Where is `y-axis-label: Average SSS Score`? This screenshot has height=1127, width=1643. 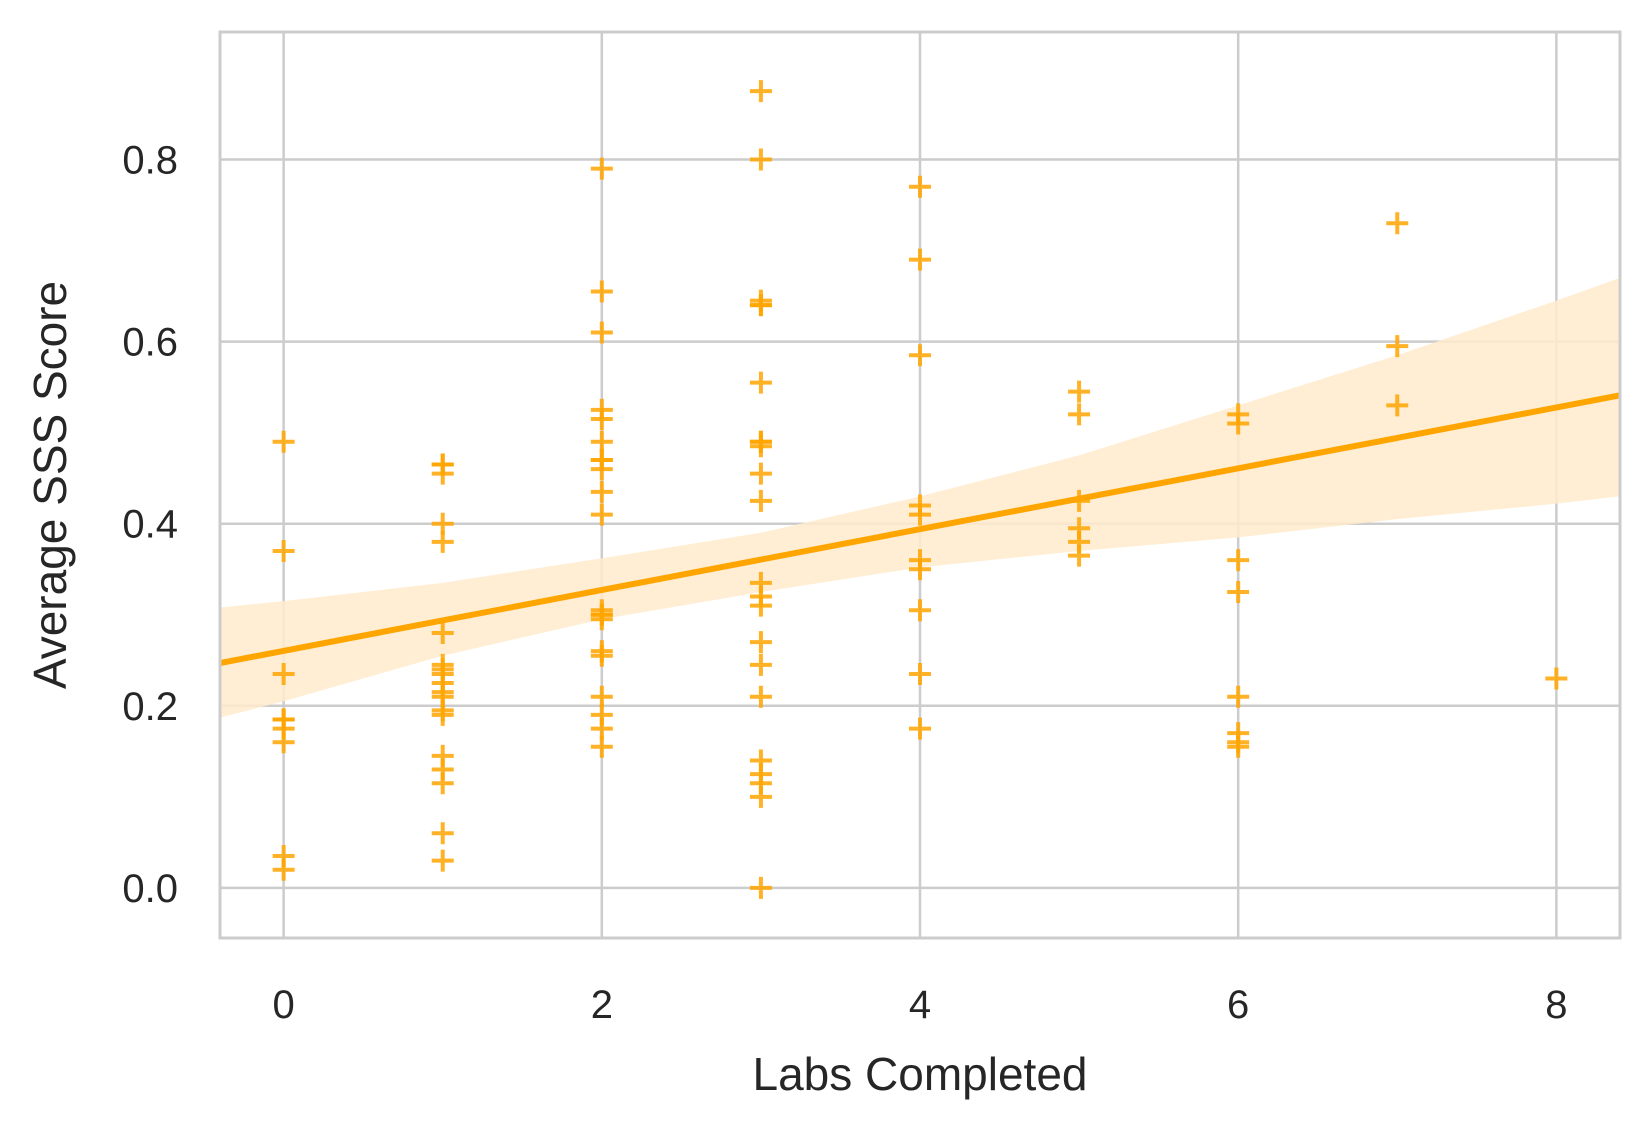 y-axis-label: Average SSS Score is located at coordinates (50, 485).